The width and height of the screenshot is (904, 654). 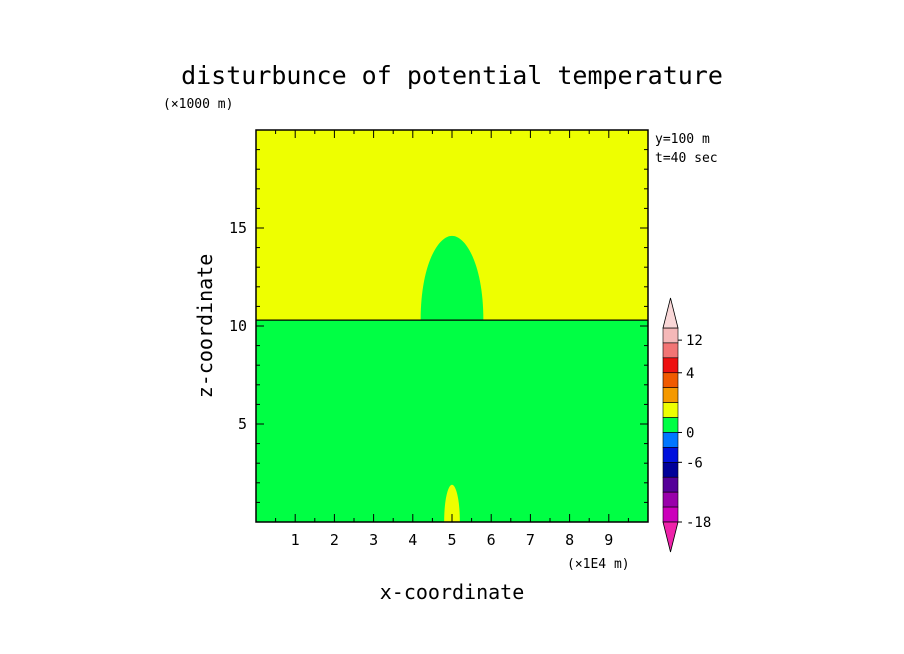 What do you see at coordinates (690, 374) in the screenshot?
I see `colorbar-tick-label: 4` at bounding box center [690, 374].